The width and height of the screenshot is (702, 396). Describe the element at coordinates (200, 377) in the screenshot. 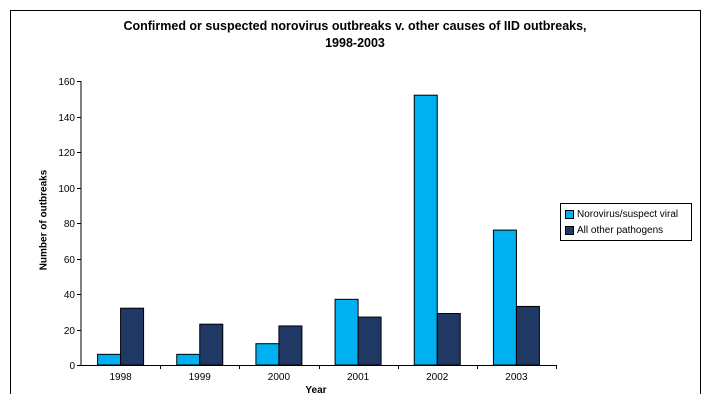

I see `x-tick-label: 1999` at that location.